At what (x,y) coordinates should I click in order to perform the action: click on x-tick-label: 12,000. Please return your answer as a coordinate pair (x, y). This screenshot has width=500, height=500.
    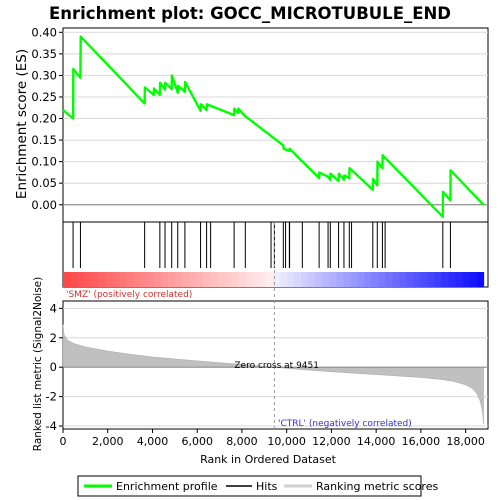
    Looking at the image, I should click on (331, 441).